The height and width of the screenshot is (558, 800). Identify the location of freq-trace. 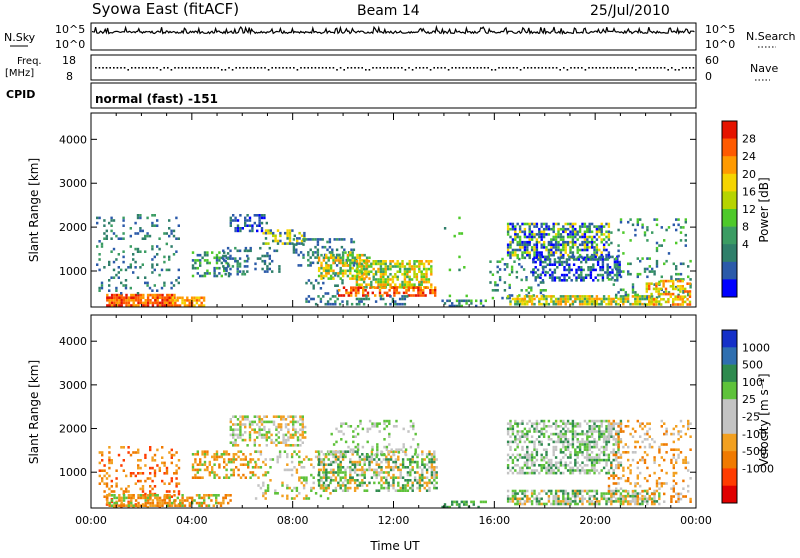
(394, 69).